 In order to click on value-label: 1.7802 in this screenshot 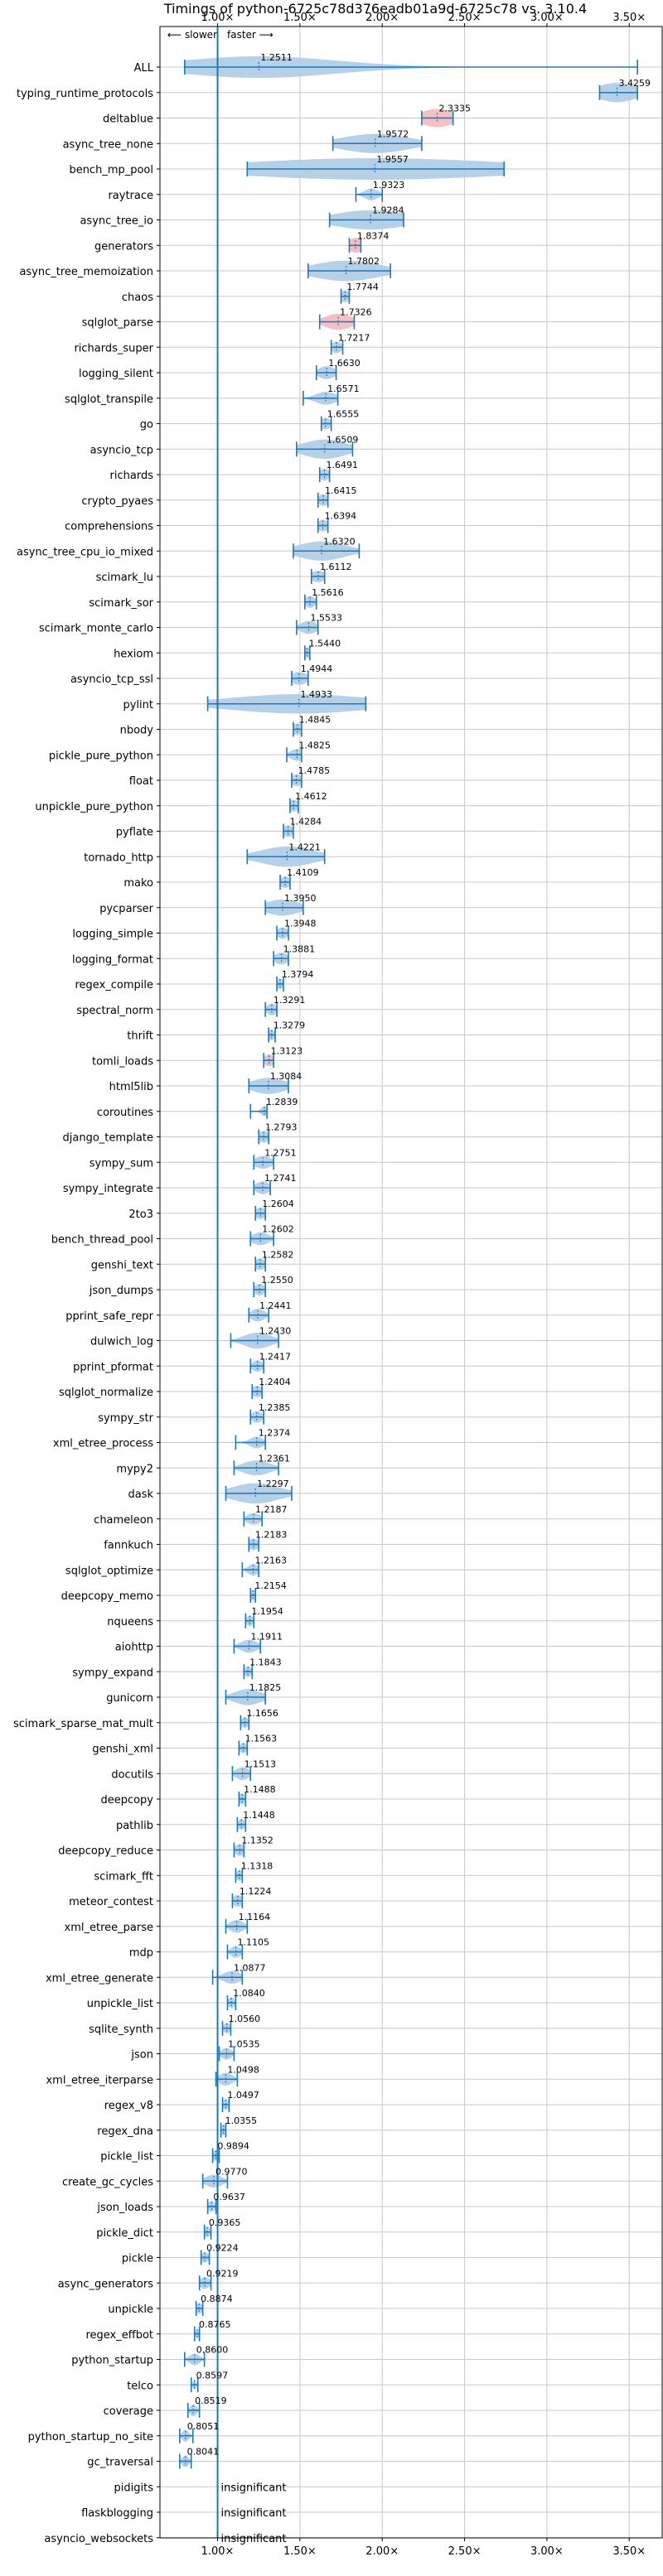, I will do `click(364, 261)`.